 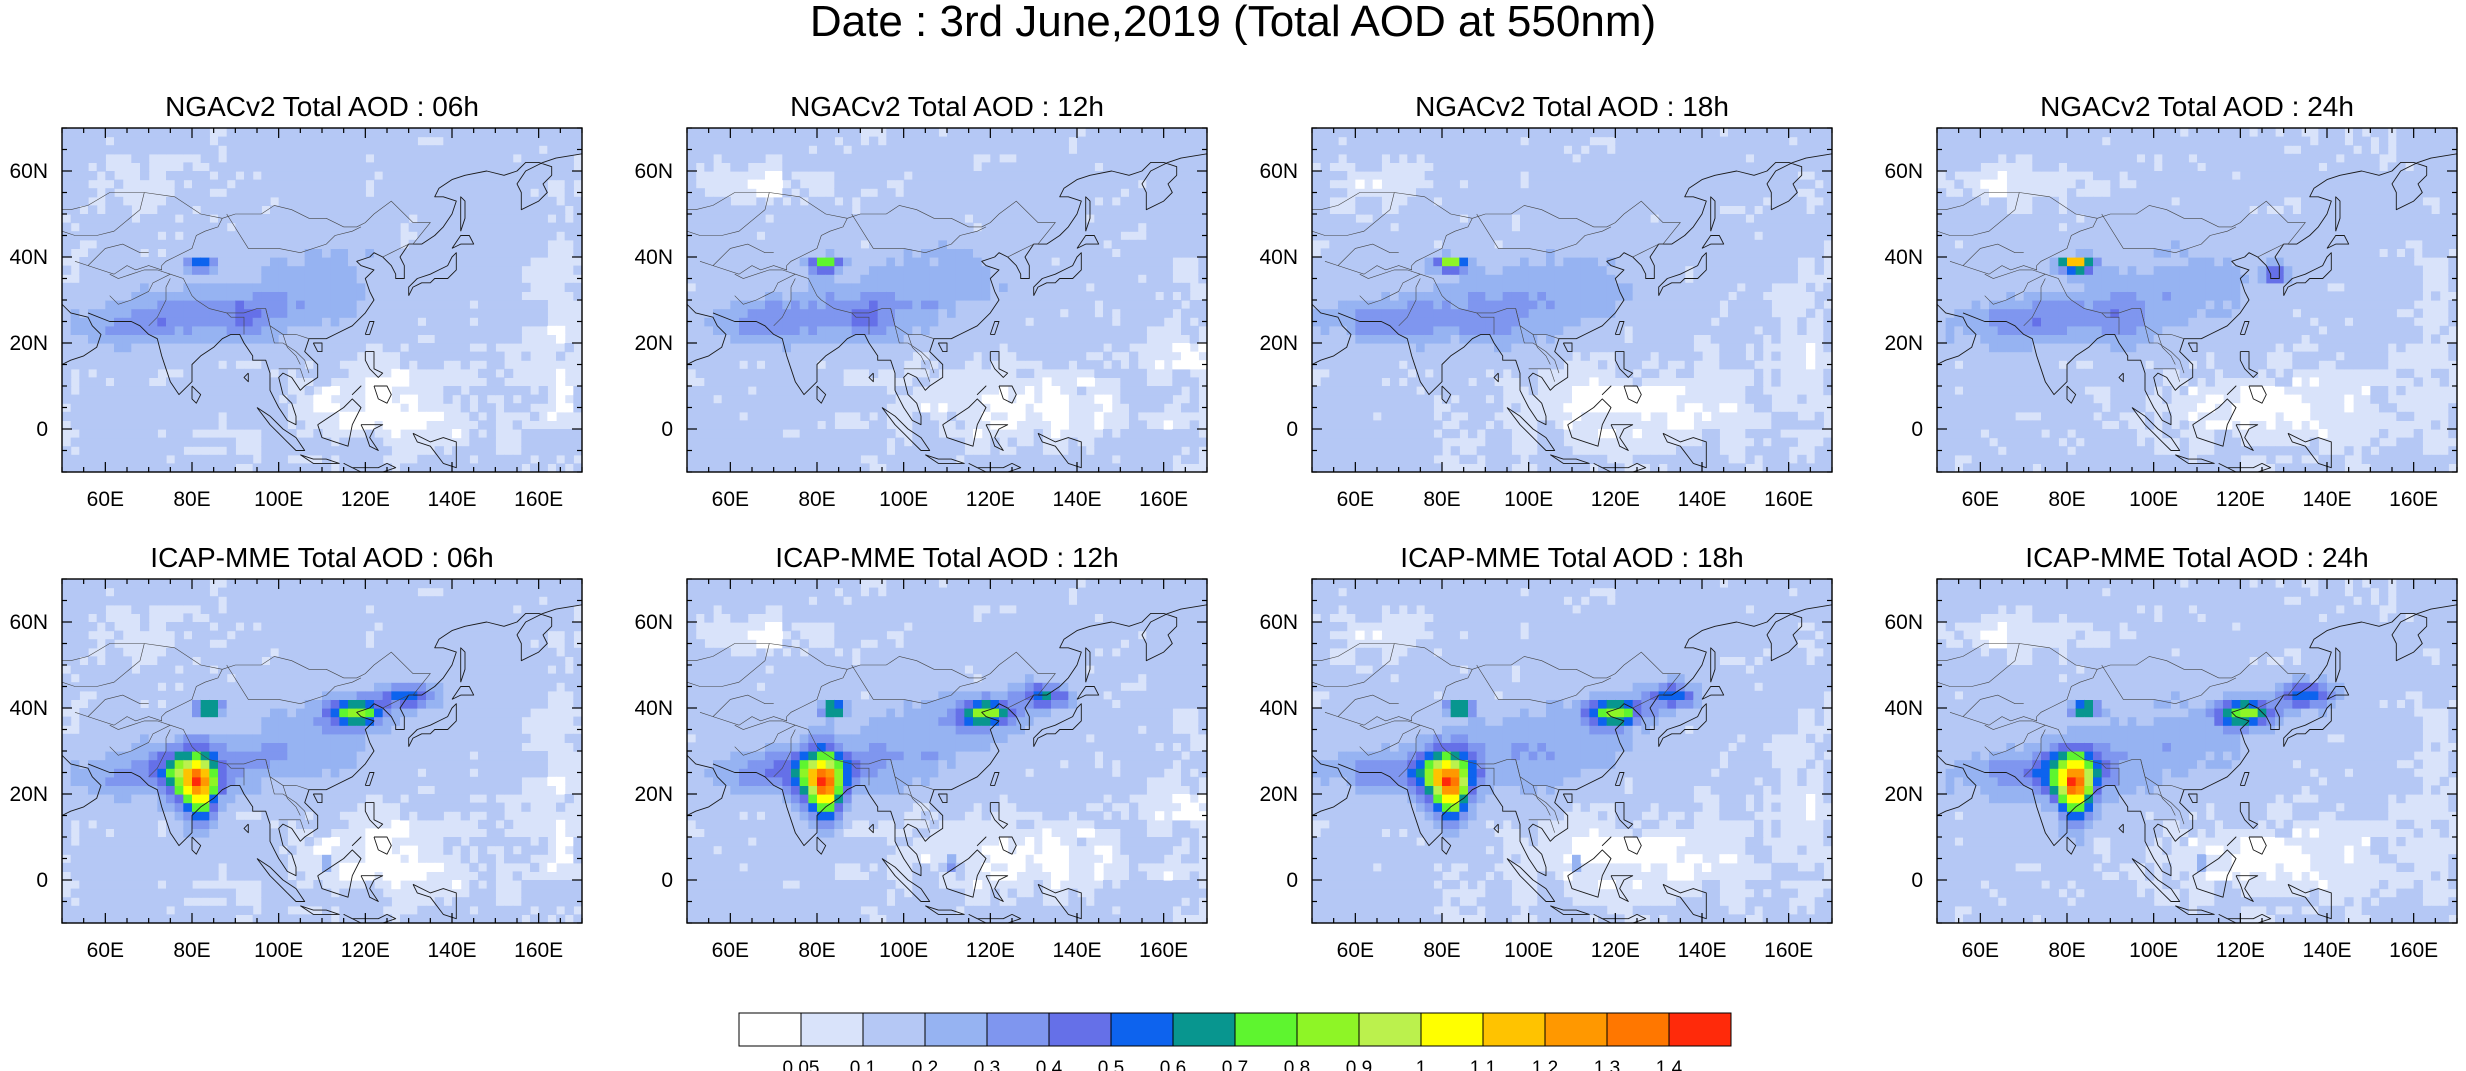 What do you see at coordinates (801, 1064) in the screenshot?
I see `colorbar-label: 0.05` at bounding box center [801, 1064].